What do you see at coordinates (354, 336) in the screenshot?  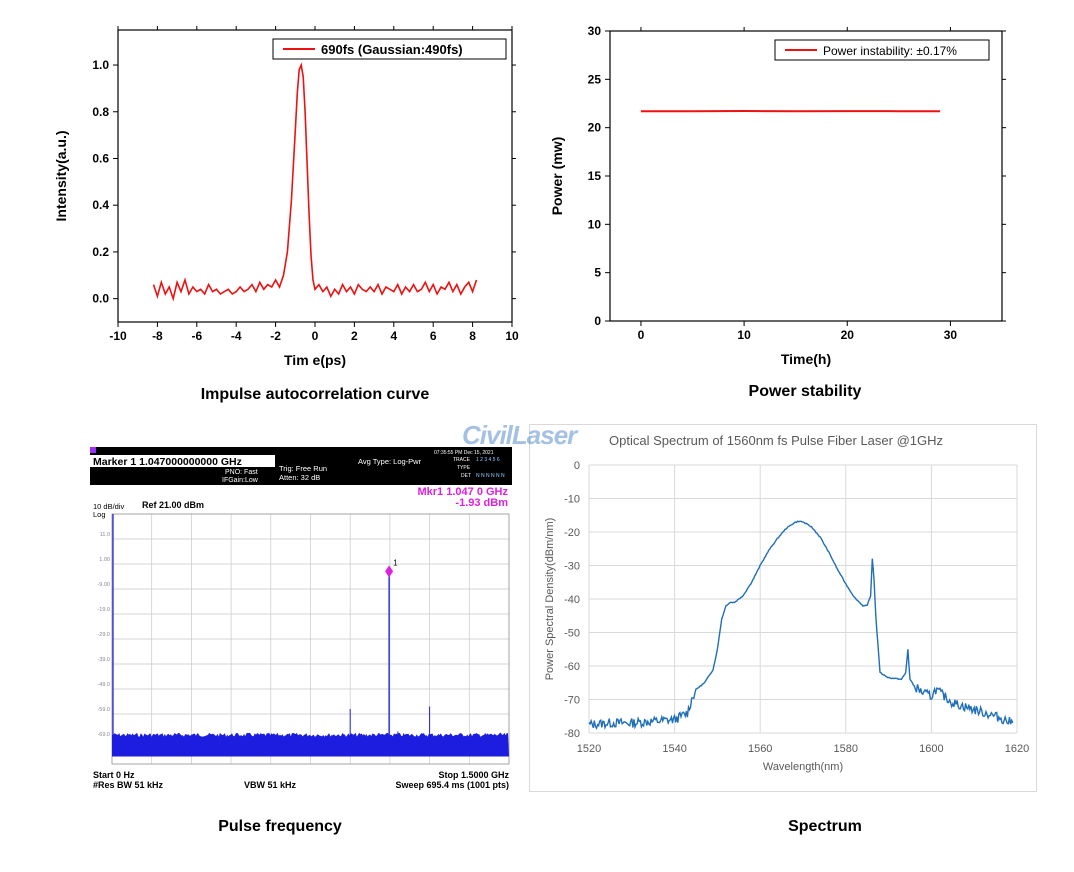 I see `x-tick-label: 2` at bounding box center [354, 336].